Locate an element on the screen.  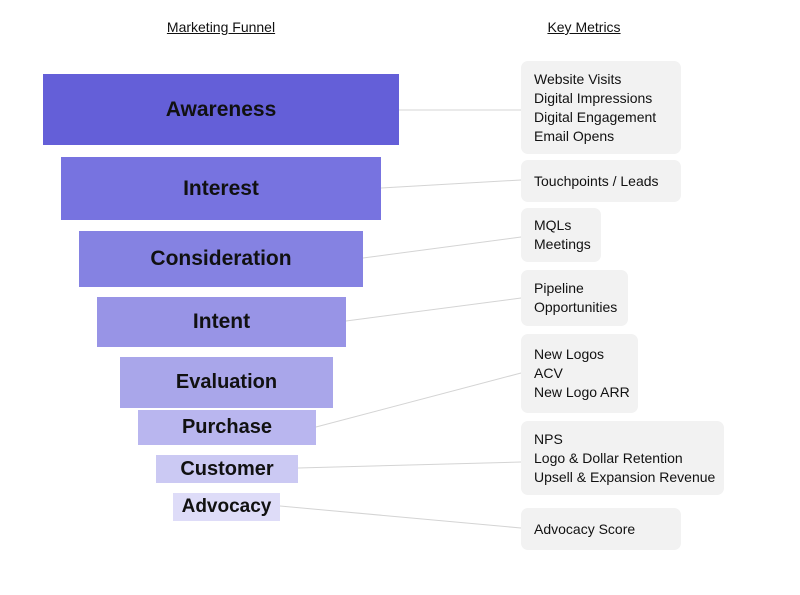
metrics-header: Key Metrics is located at coordinates (584, 27).